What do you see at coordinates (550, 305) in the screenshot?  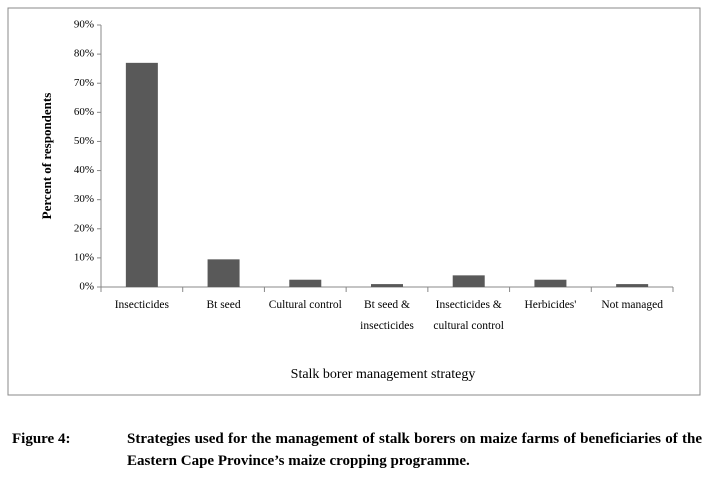 I see `x-tick-label: Herbicides'` at bounding box center [550, 305].